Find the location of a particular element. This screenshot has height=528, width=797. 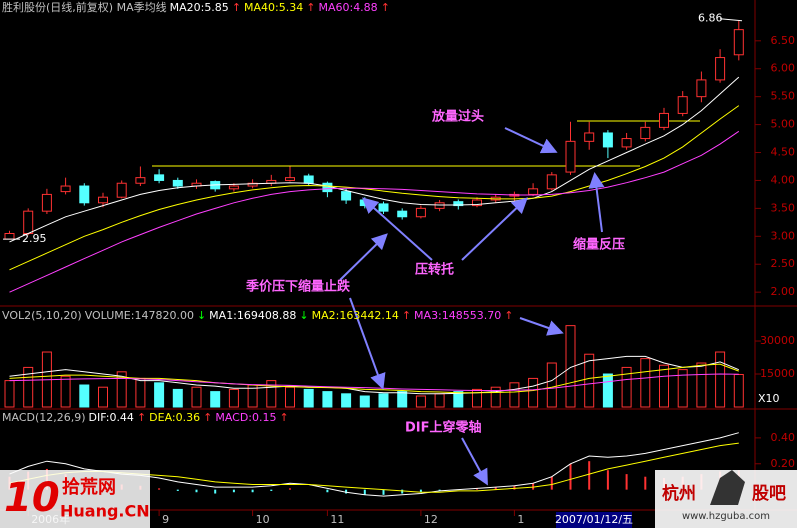

y-tick-label: 3.00 is located at coordinates (783, 235).